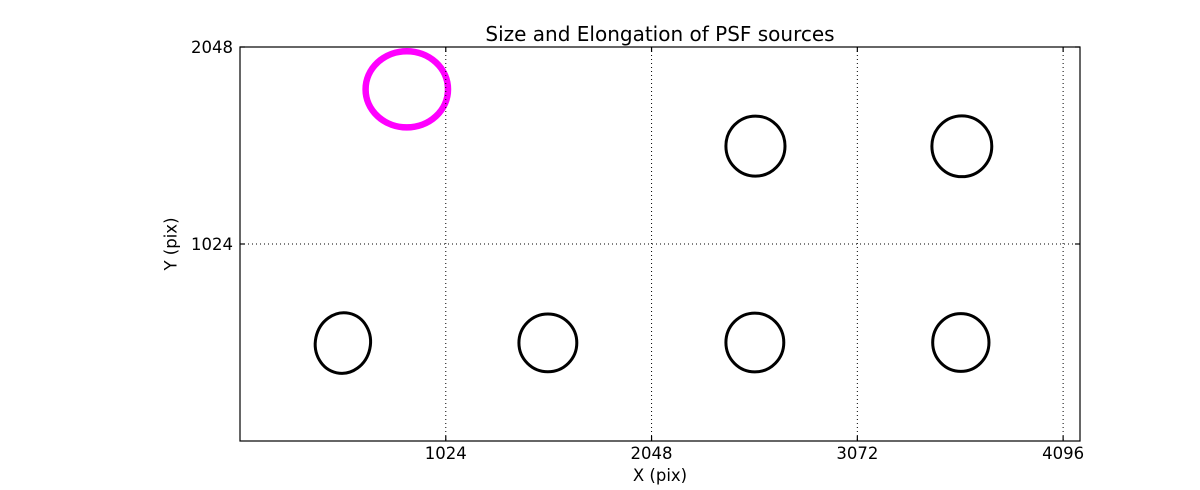 This screenshot has width=1200, height=490. What do you see at coordinates (1063, 453) in the screenshot?
I see `x-tick-label-4096: 4096` at bounding box center [1063, 453].